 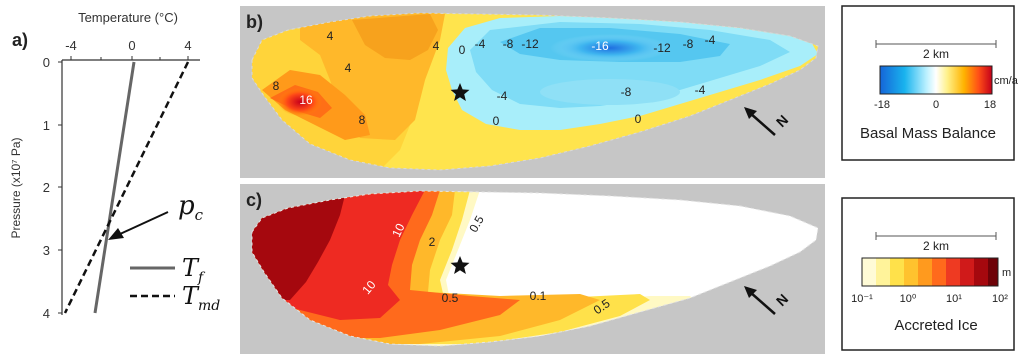 What do you see at coordinates (908, 299) in the screenshot?
I see `colorbar-tick: 10⁰` at bounding box center [908, 299].